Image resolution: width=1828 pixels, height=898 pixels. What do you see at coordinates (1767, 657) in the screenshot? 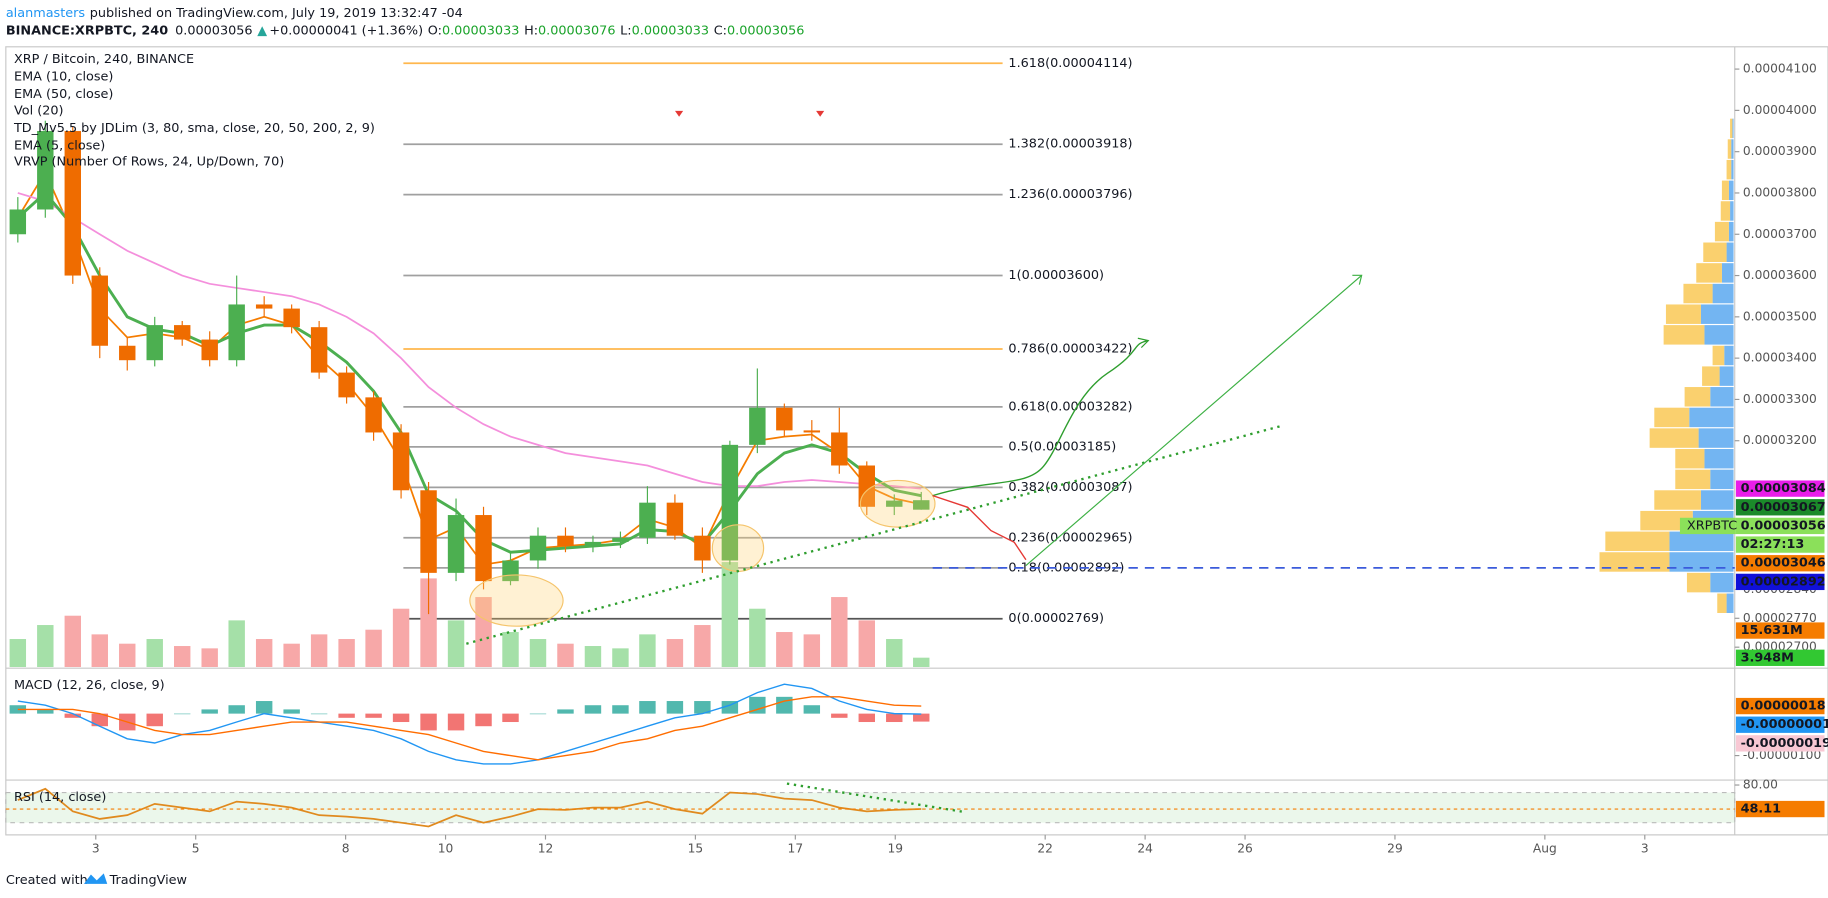
I see `badge-label: 3.948M` at bounding box center [1767, 657].